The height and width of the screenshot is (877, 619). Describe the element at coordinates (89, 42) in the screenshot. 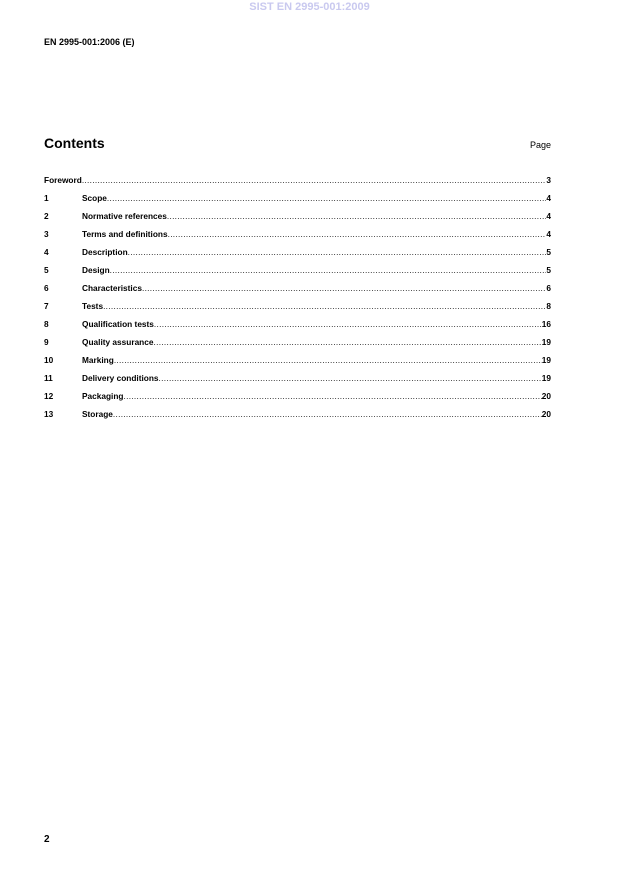

I see `document-id: EN 2995-001:2006 (E)` at that location.